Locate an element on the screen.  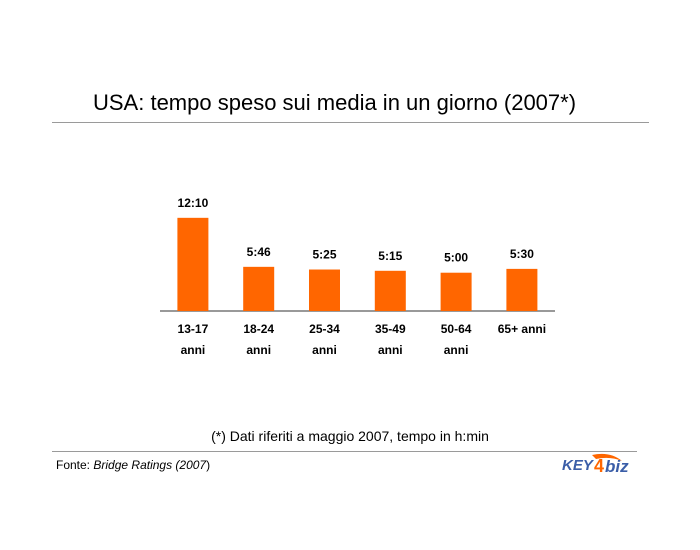
tick-label-4: 50-64 anni is located at coordinates (456, 339).